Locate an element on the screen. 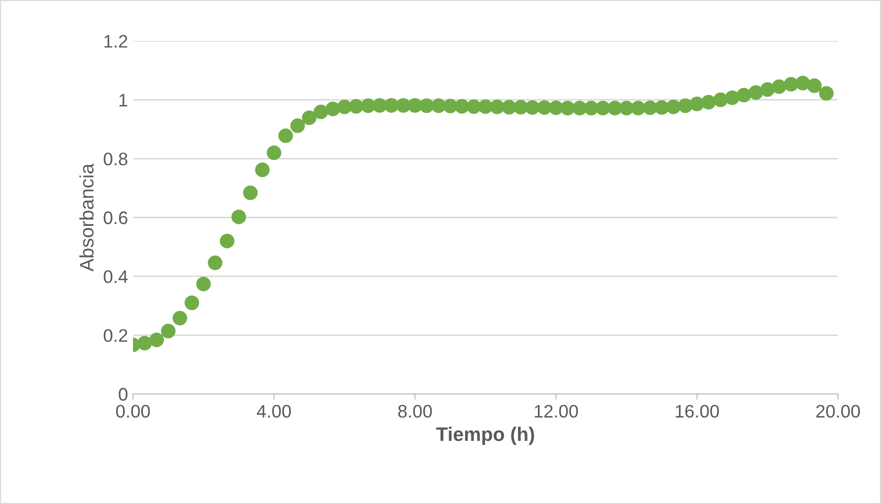 Image resolution: width=881 pixels, height=504 pixels. y-axis-title: Absorbancia is located at coordinates (86, 217).